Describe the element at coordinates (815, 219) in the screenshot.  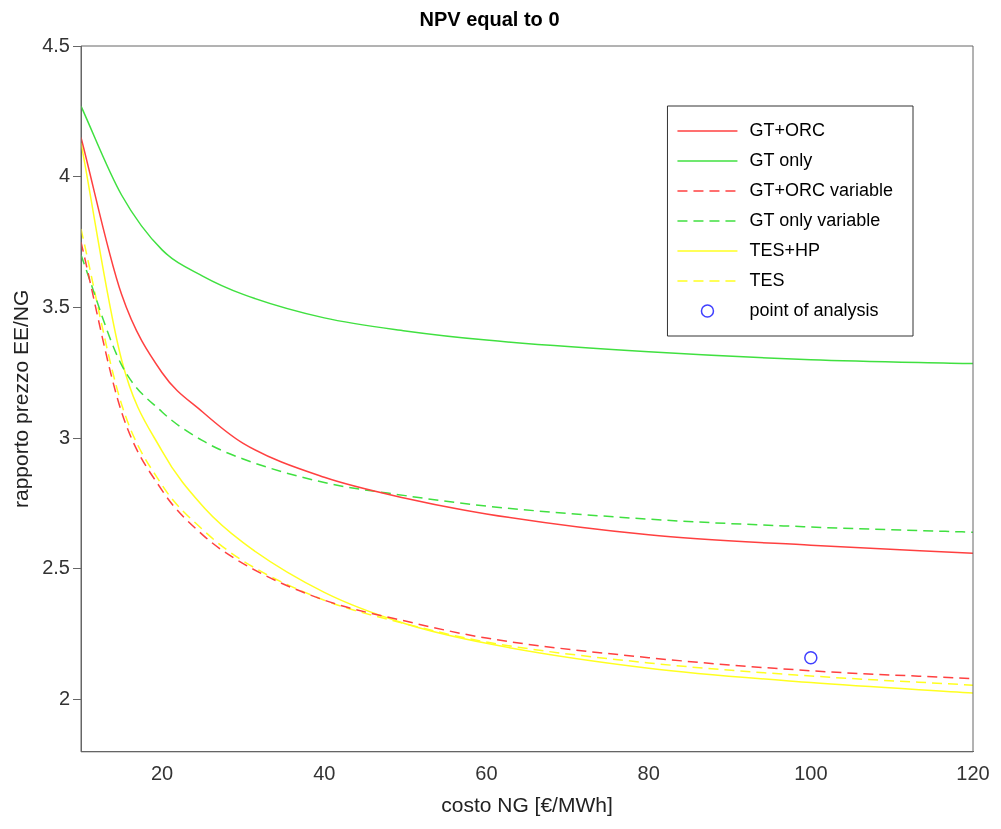
I see `legend-label: GT only variable` at that location.